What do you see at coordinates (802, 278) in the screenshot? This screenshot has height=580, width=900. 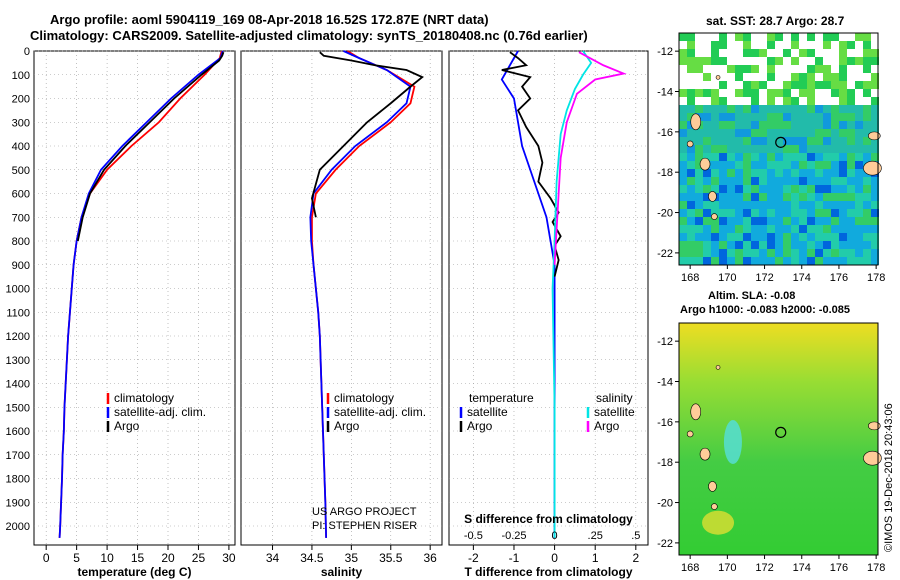 I see `sat-sst-map-xtick-label: 174` at bounding box center [802, 278].